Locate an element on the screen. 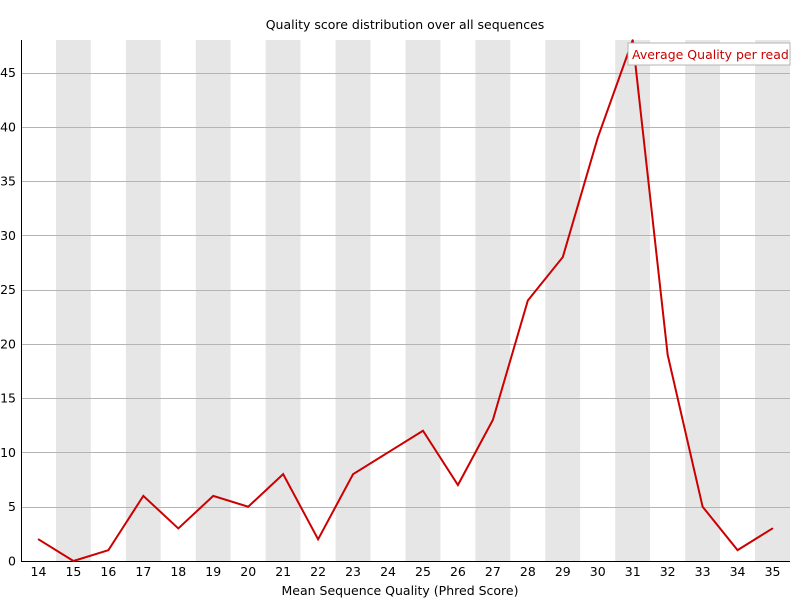  y-tick-label-30: 30 is located at coordinates (8, 235).